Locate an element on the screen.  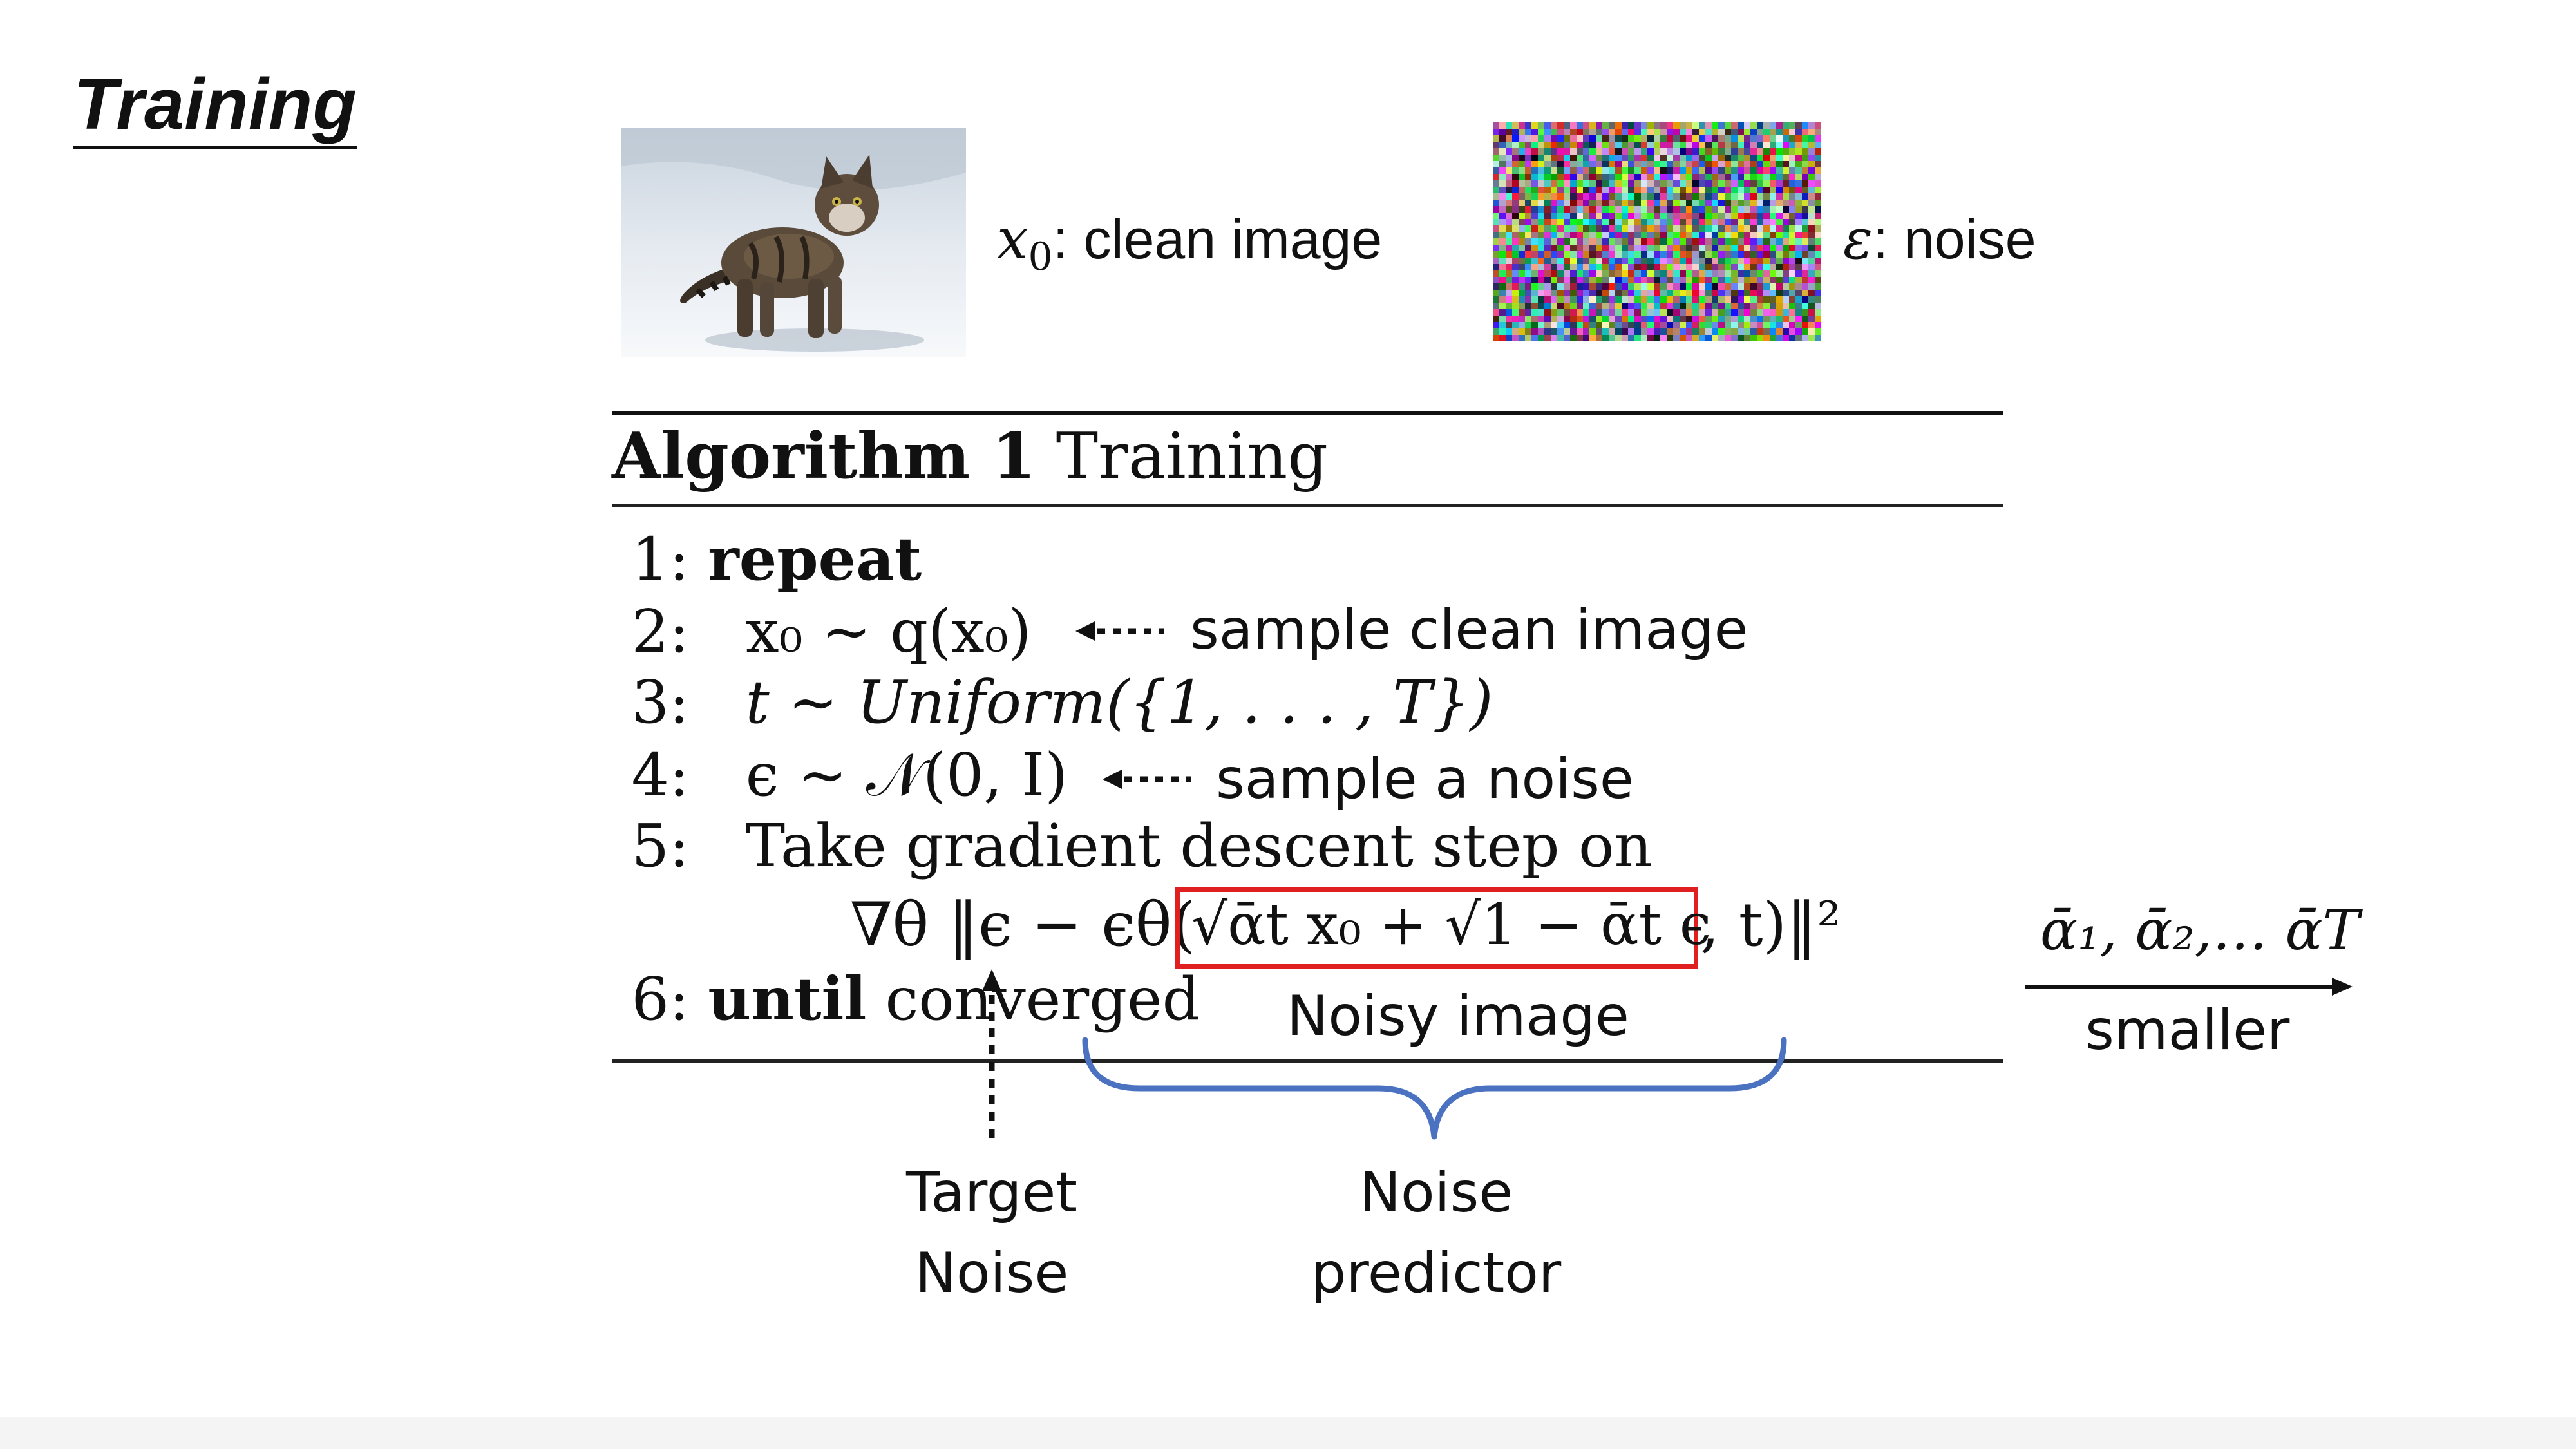
target-noise-label: Target Noise is located at coordinates (991, 1233).